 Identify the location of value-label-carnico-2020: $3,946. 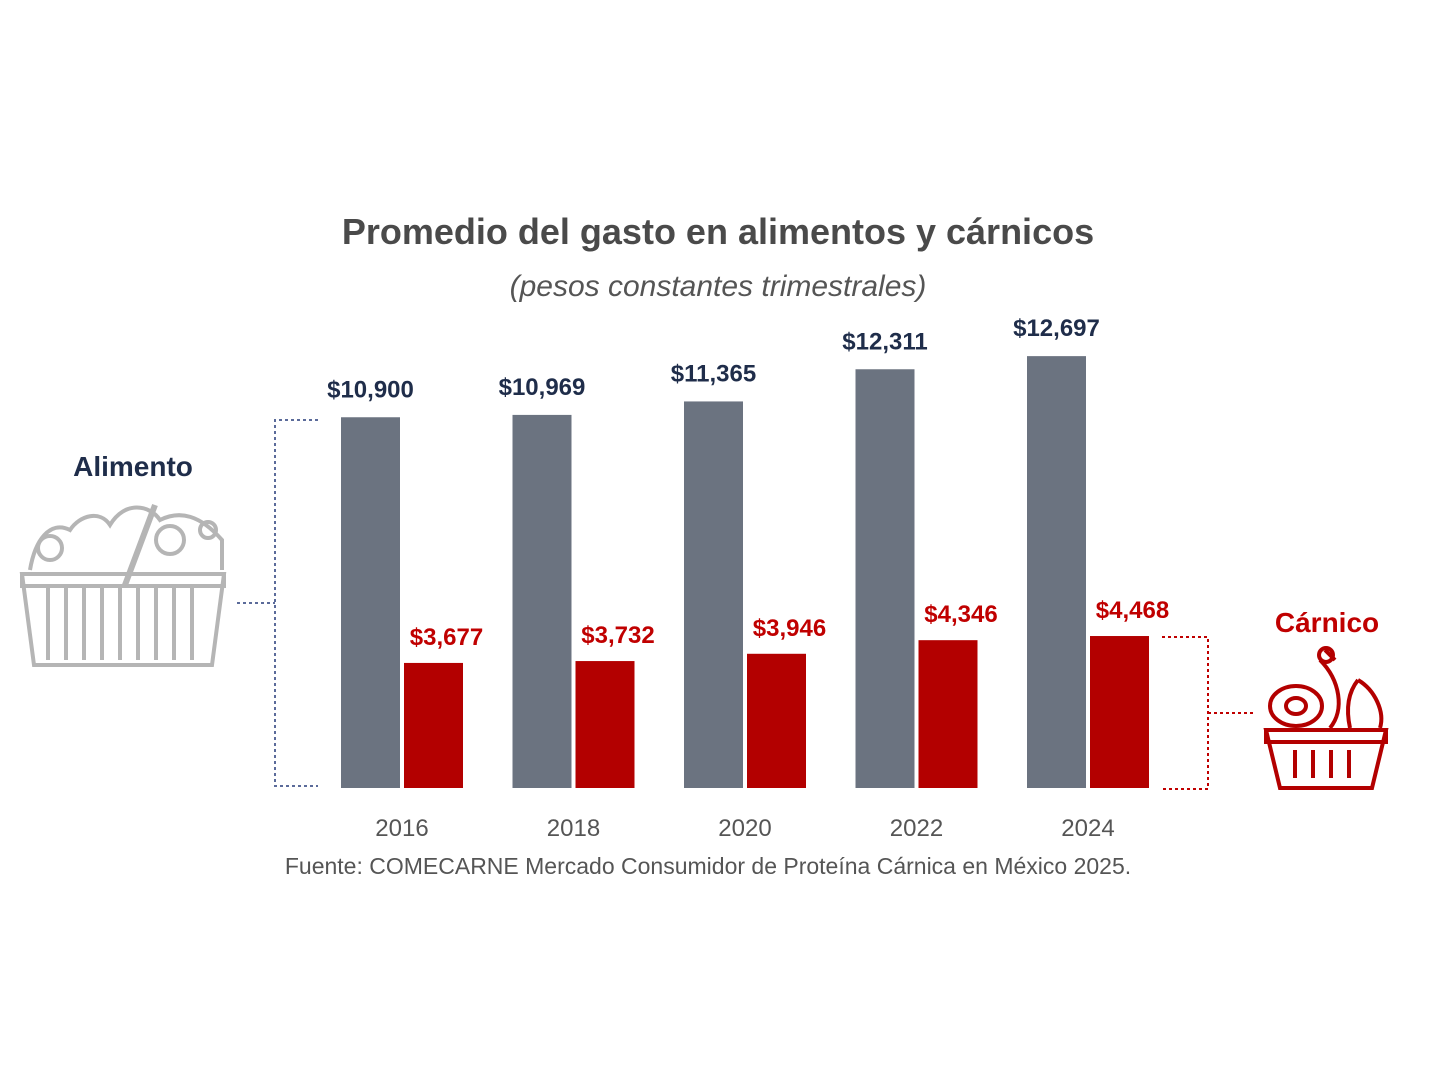
(789, 628).